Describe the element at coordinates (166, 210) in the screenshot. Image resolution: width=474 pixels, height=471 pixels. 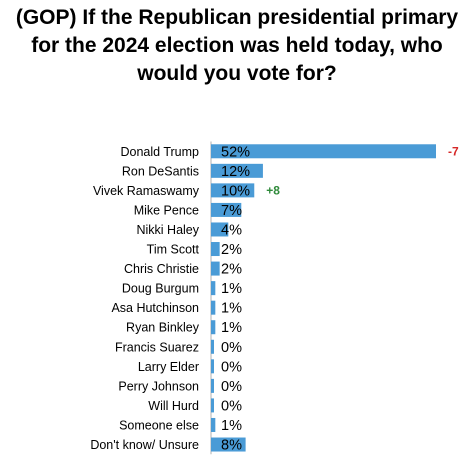
I see `category-label: Mike Pence` at that location.